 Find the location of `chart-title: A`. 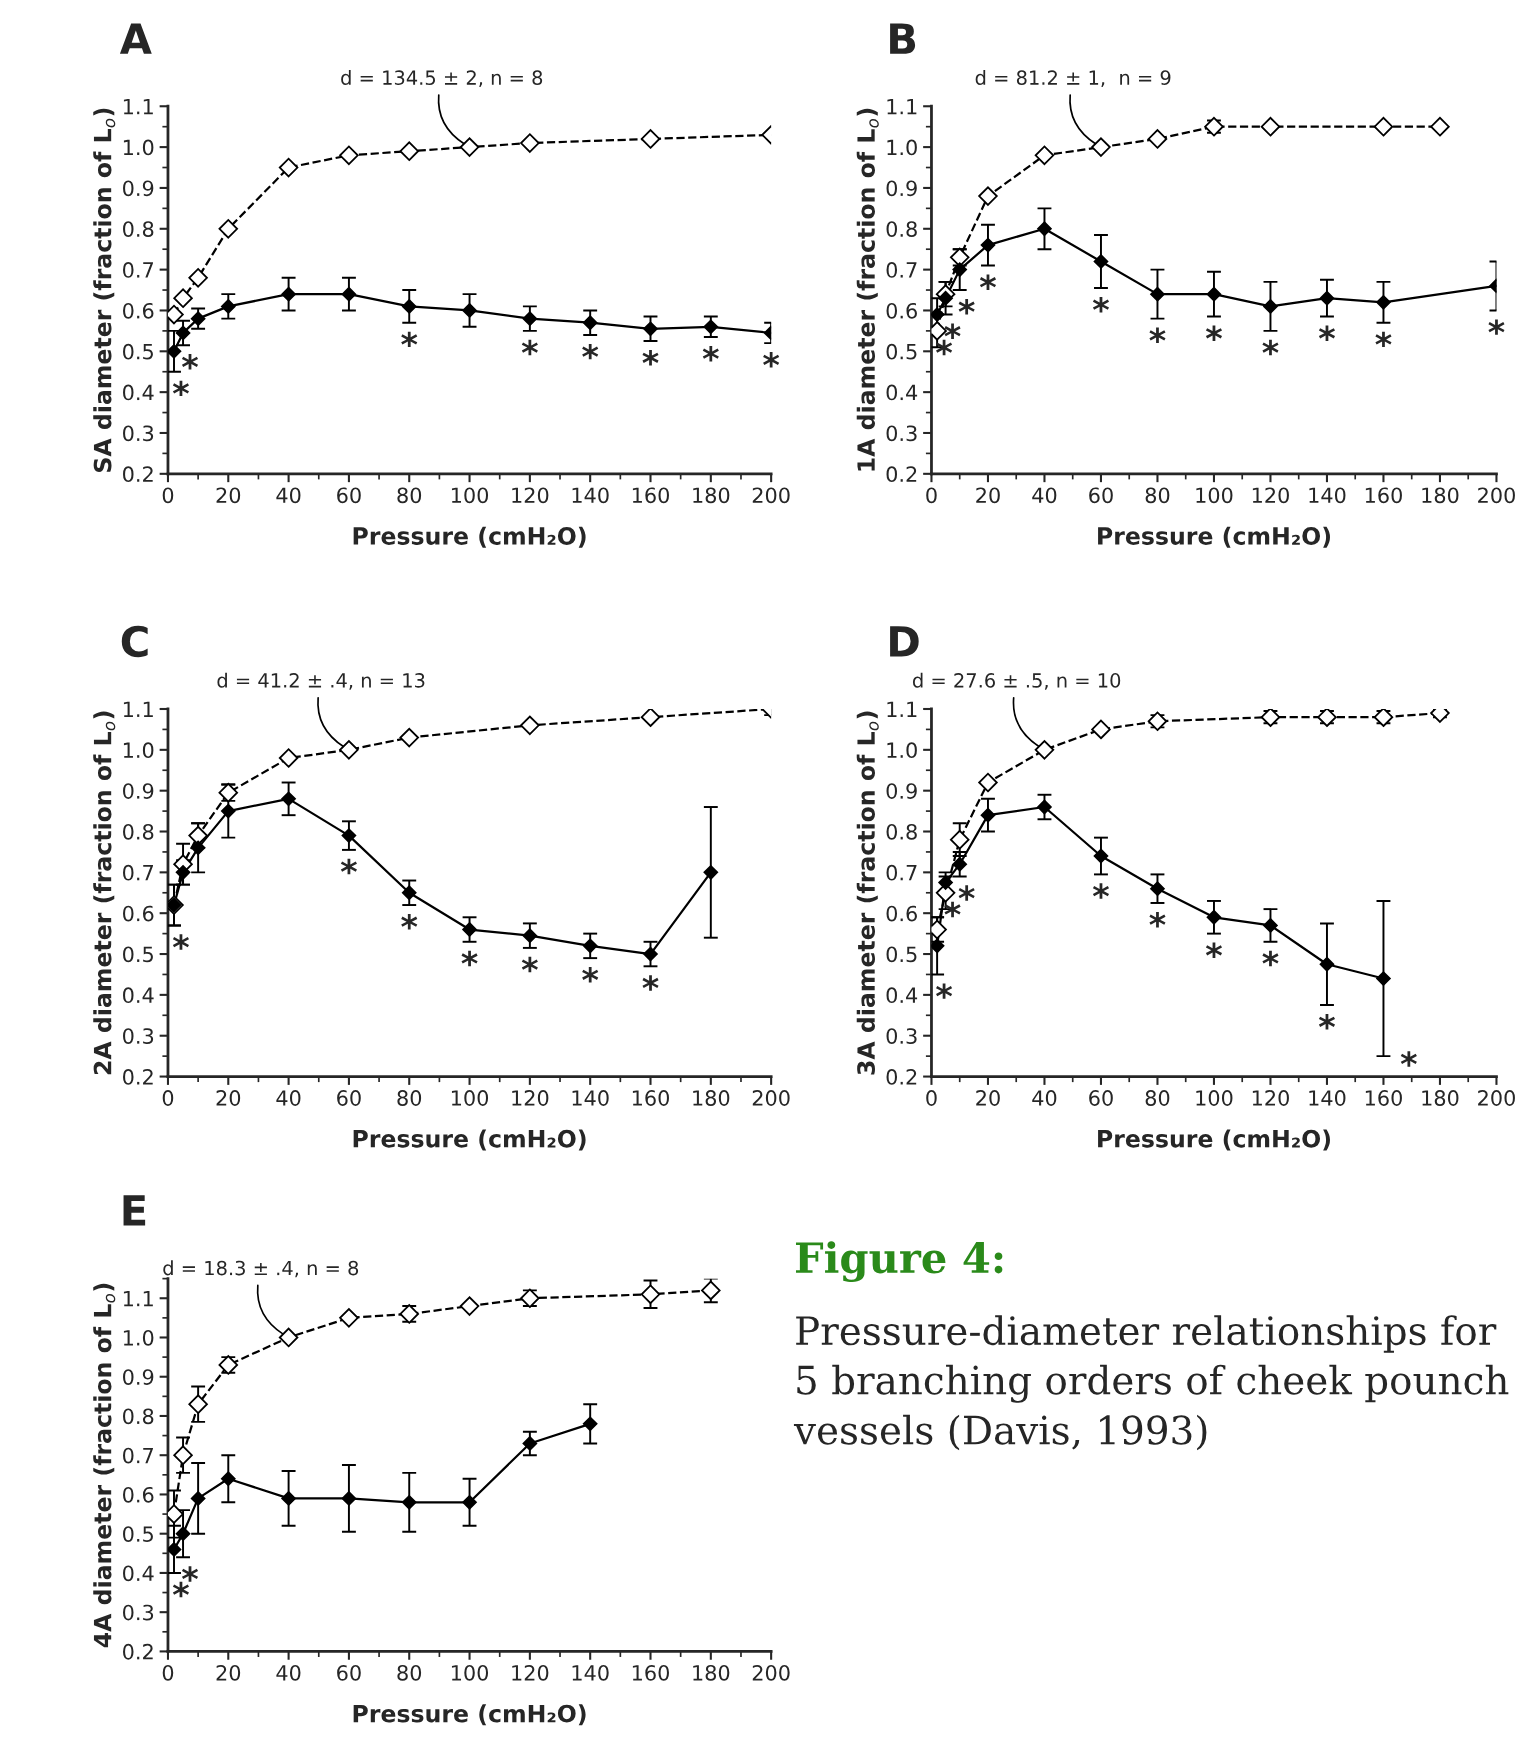

chart-title: A is located at coordinates (135, 38).